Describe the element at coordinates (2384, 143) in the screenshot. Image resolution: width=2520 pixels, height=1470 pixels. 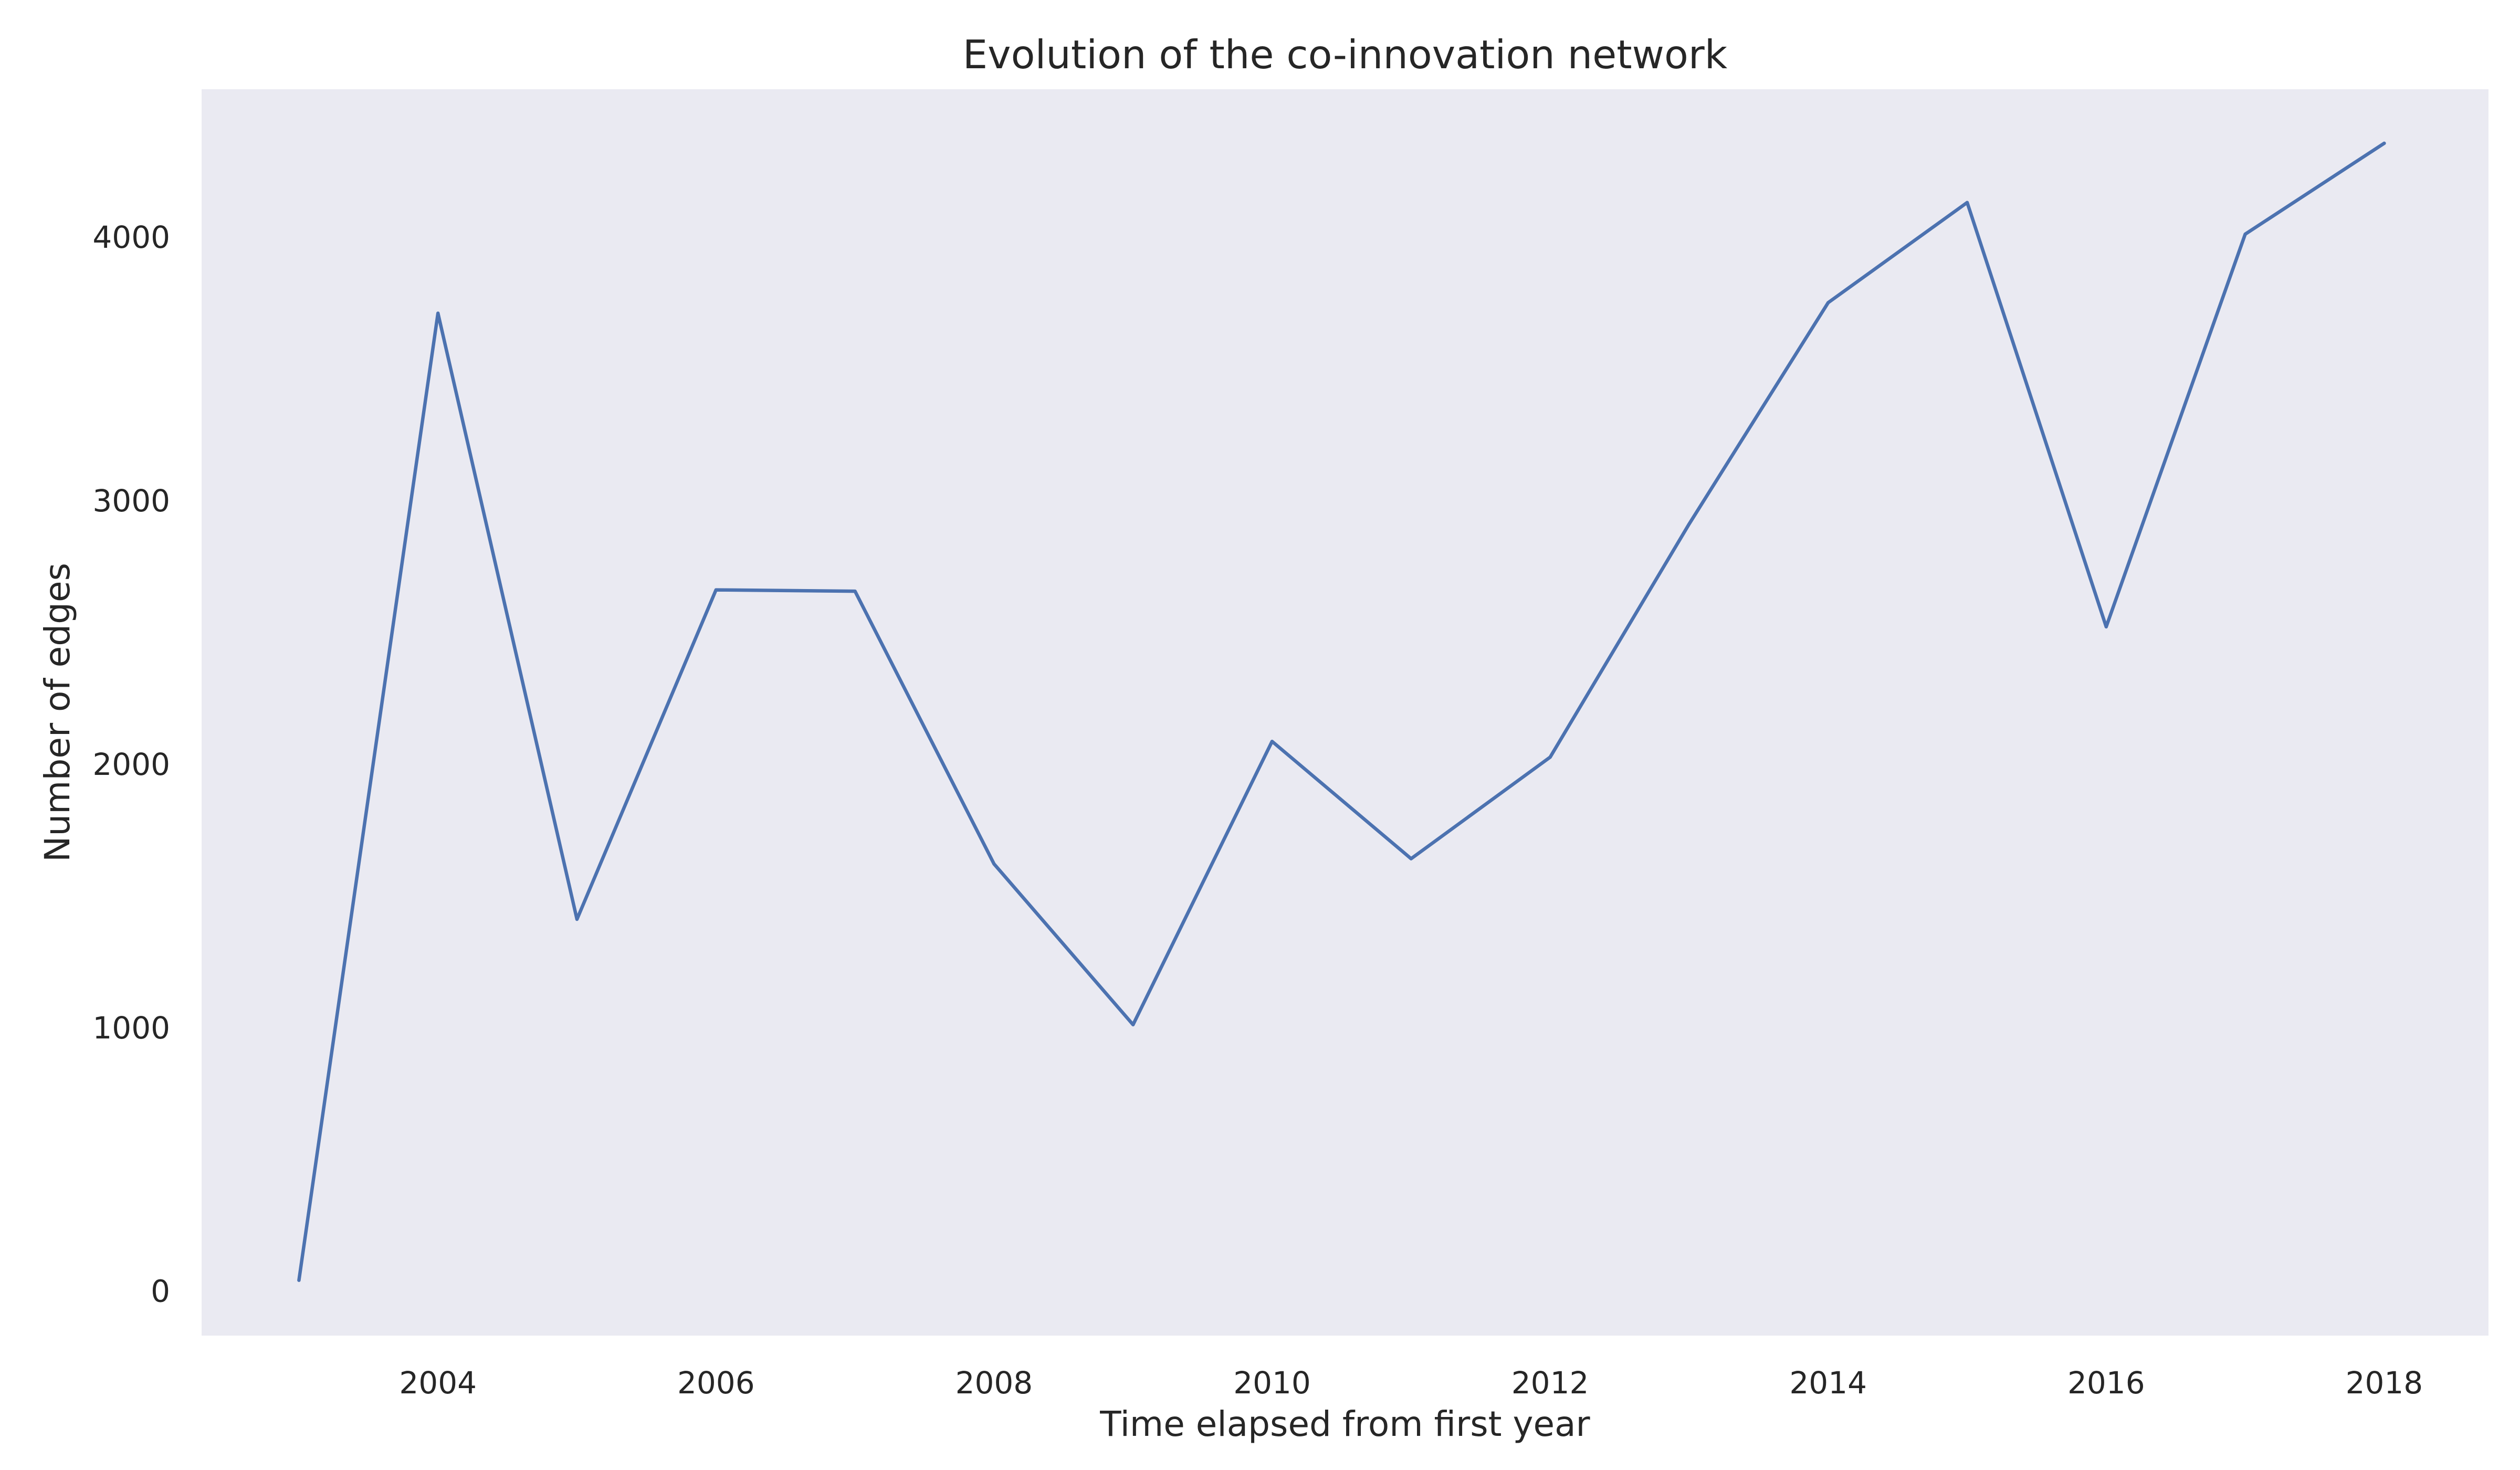
I see `data-point-2018` at that location.